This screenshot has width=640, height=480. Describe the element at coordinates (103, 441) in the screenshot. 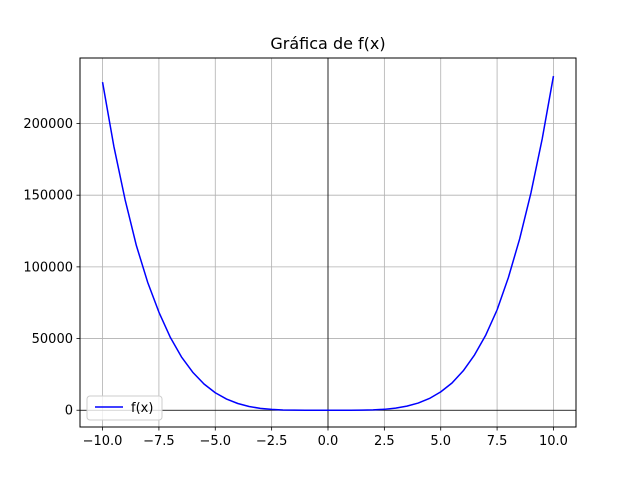

I see `x-tick-label: −10.0` at that location.